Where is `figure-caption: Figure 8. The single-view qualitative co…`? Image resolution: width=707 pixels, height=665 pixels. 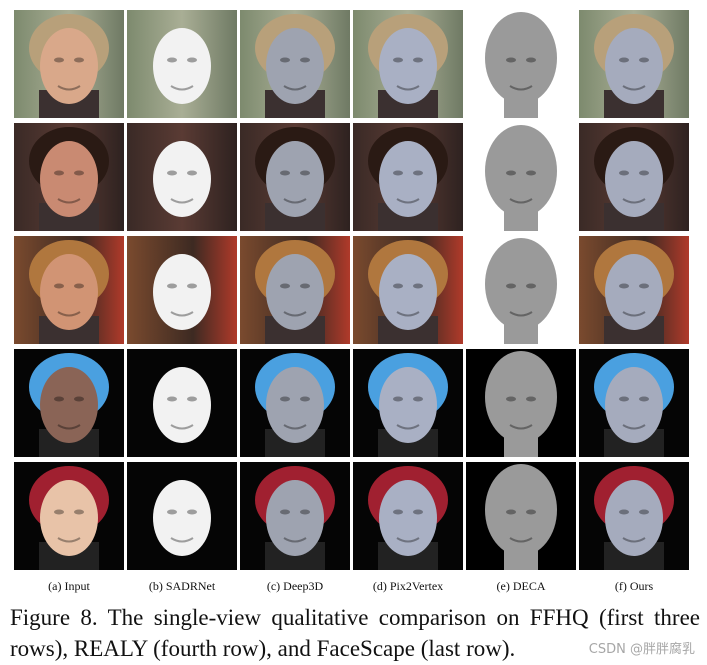 figure-caption: Figure 8. The single-view qualitative co… is located at coordinates (355, 633).